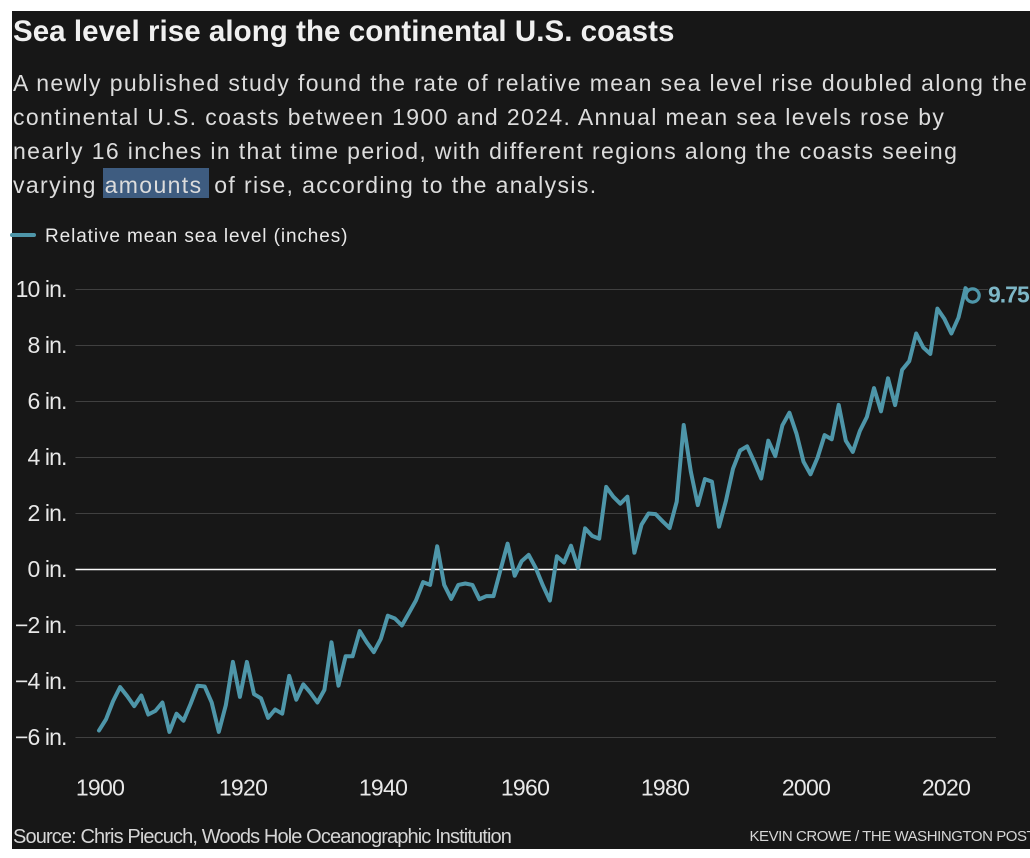 The height and width of the screenshot is (858, 1030). Describe the element at coordinates (41, 681) in the screenshot. I see `svg-text: −4 in.` at that location.